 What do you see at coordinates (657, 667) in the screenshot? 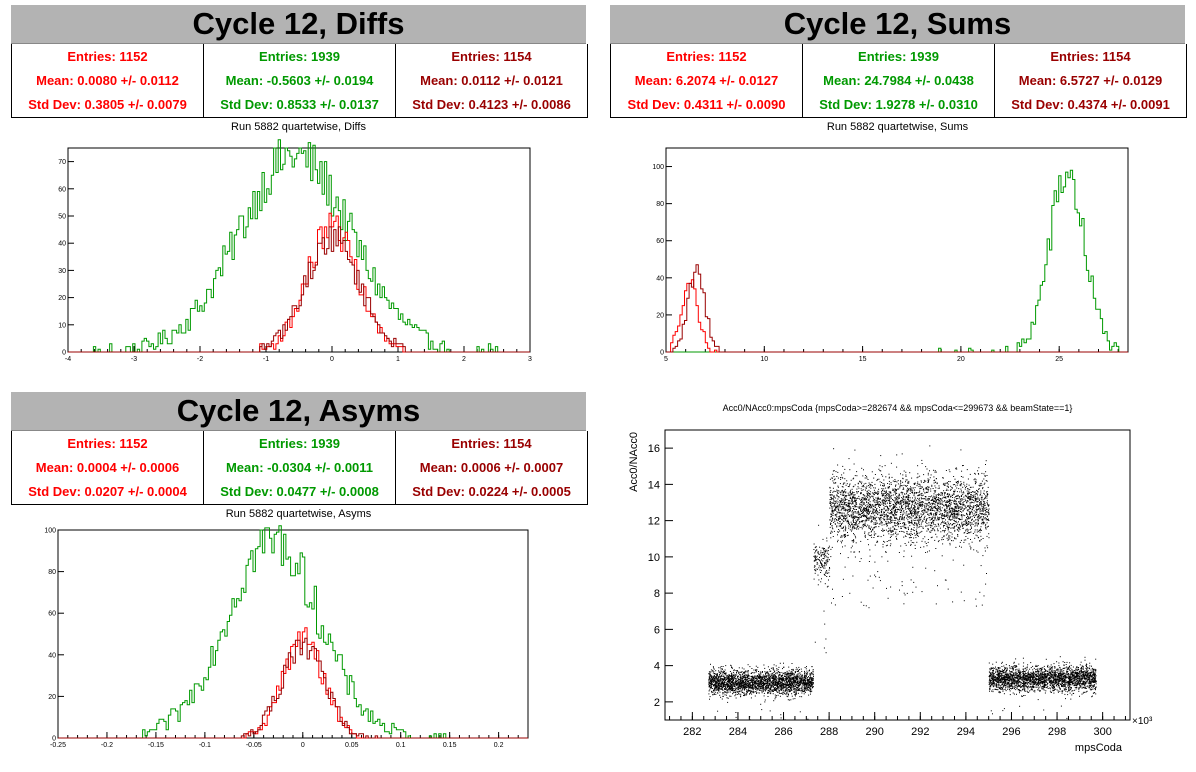
I see `y-tick-label: 4` at bounding box center [657, 667].